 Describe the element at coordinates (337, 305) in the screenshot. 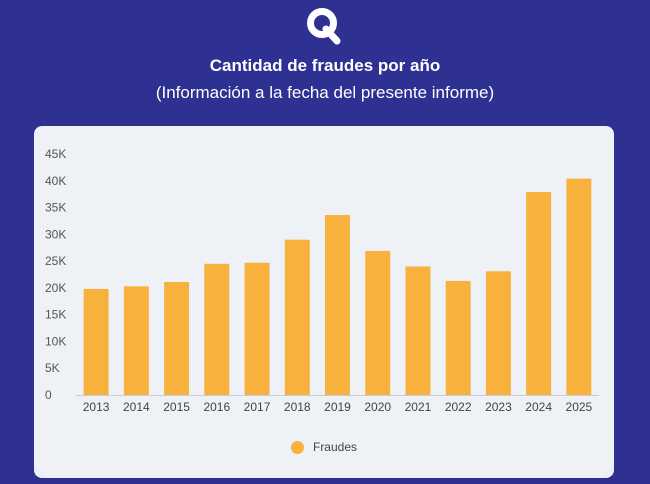

I see `bar-2019` at that location.